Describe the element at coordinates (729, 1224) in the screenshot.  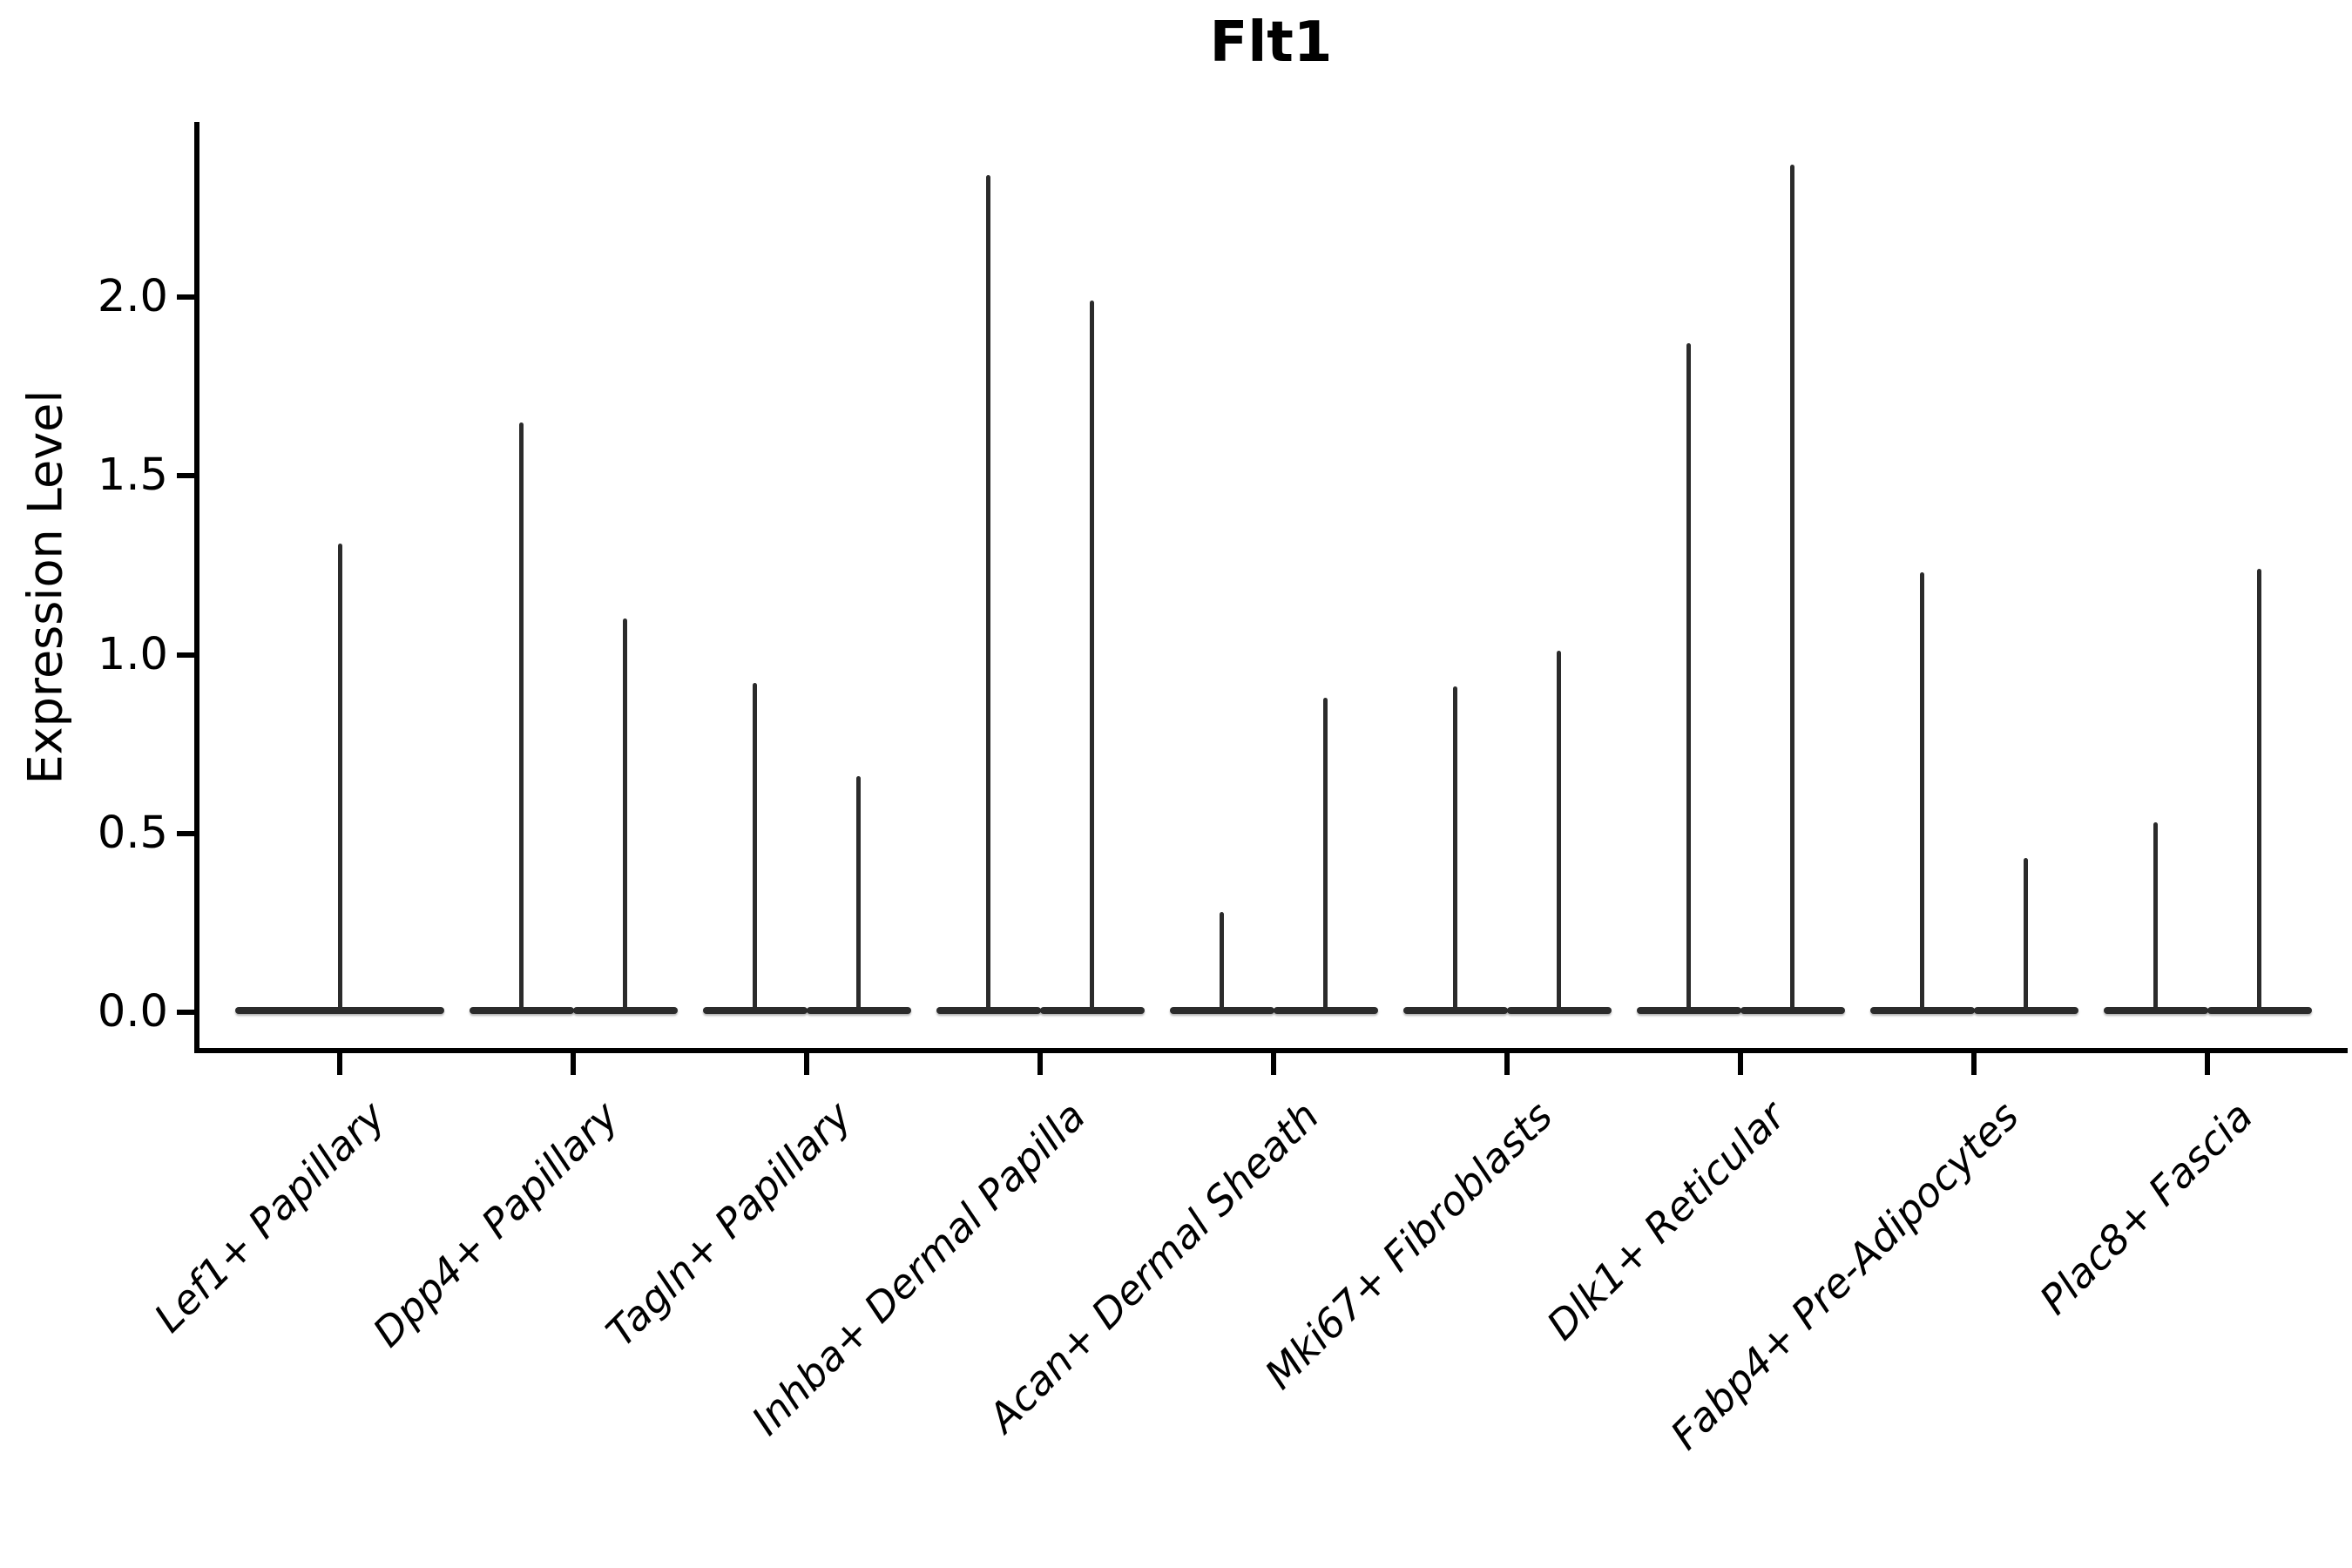
I see `x-tick-label: Tagln+ Papillary` at that location.